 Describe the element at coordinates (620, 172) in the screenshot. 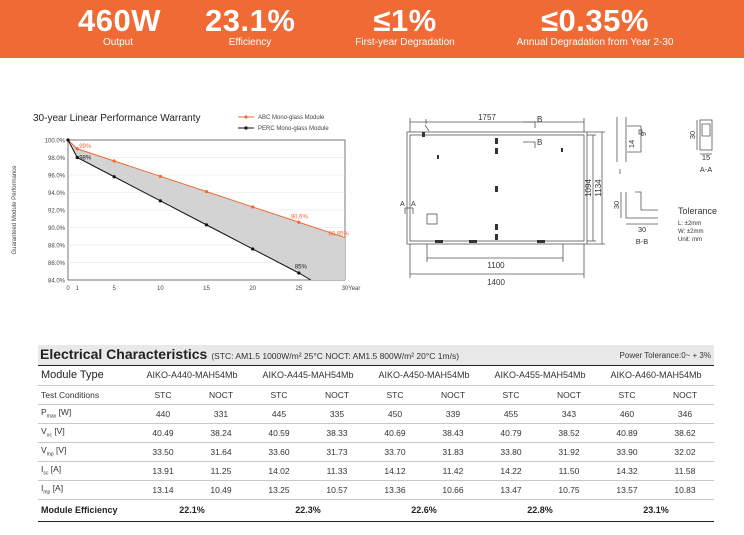

I see `aa-mark-i: I` at that location.